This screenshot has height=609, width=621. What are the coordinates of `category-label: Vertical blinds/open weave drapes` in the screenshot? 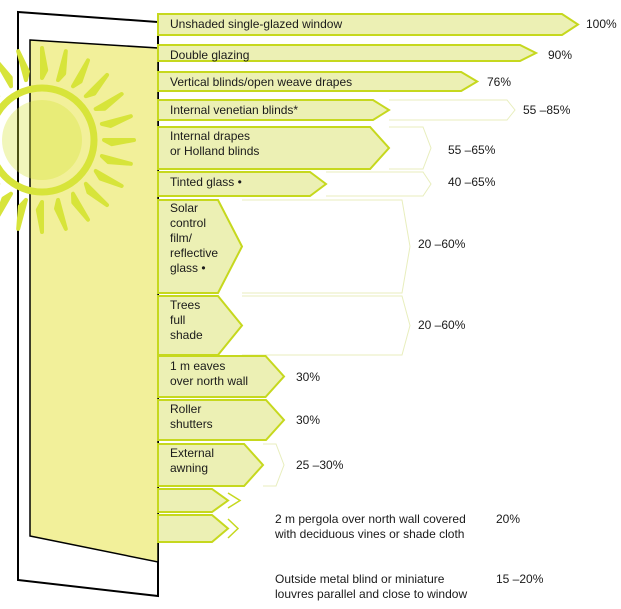 It's located at (261, 82).